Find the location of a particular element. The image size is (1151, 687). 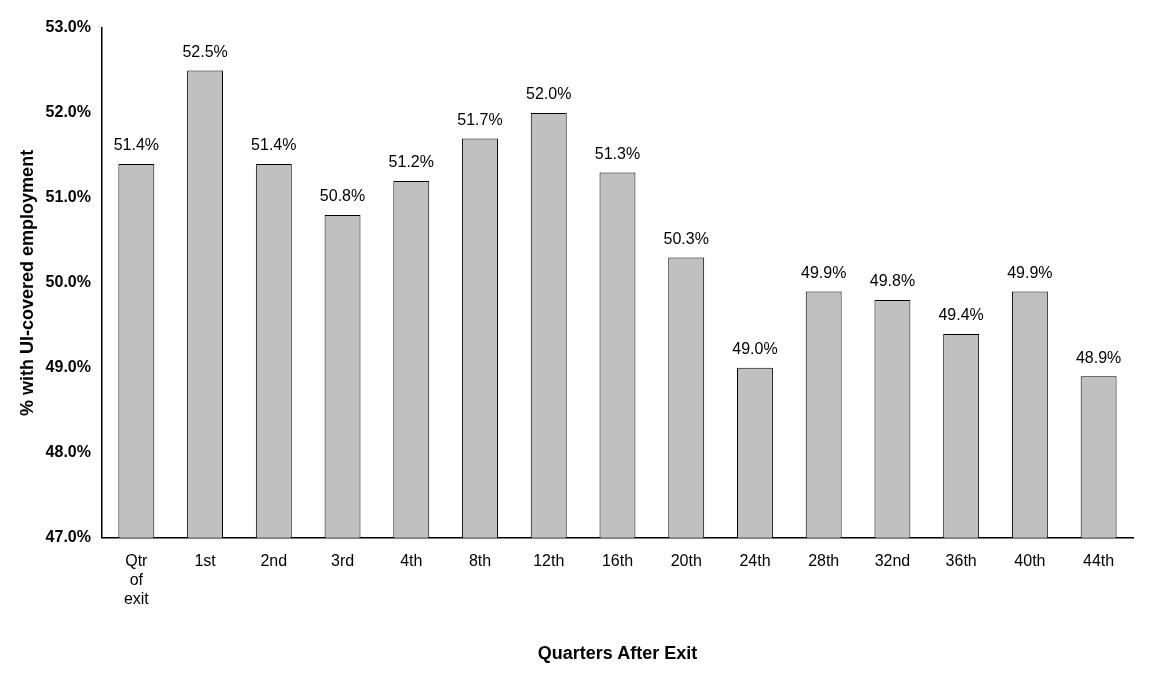

x-tick-label: Qtr of exit is located at coordinates (136, 579).